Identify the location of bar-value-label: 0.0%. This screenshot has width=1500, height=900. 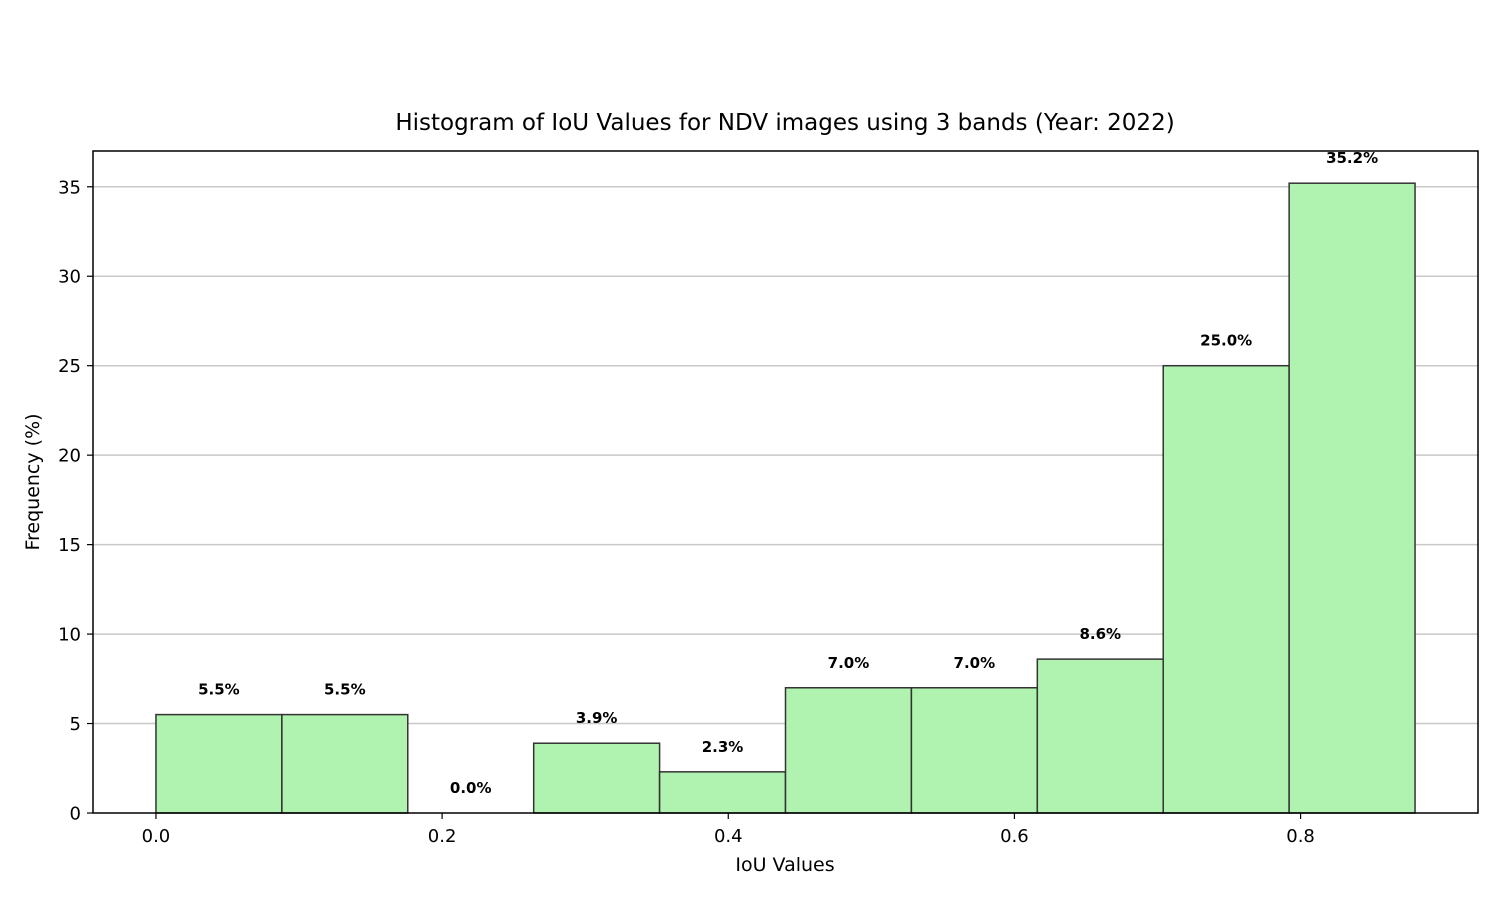
(471, 788).